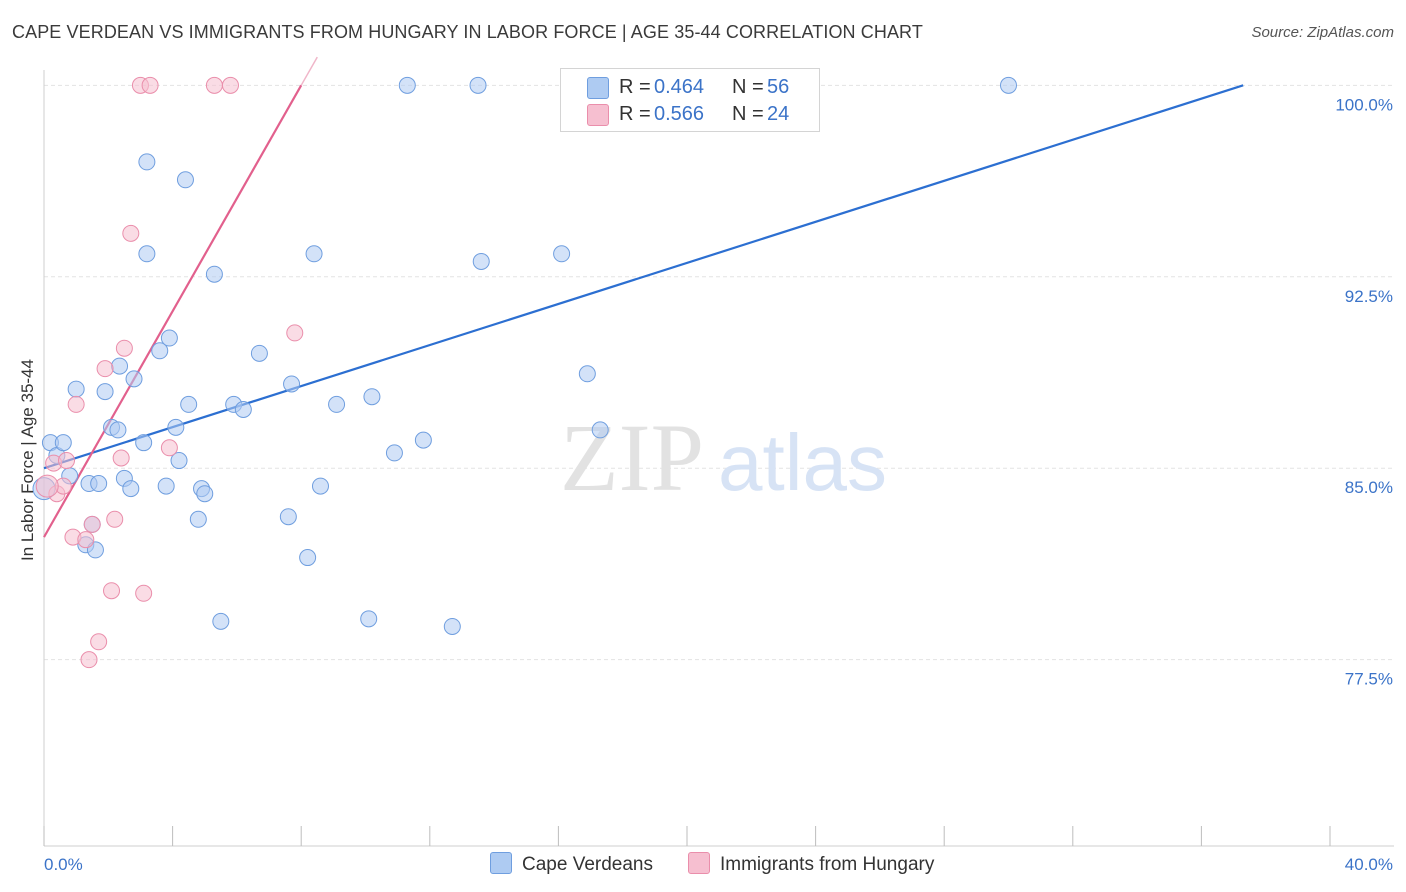  What do you see at coordinates (679, 114) in the screenshot?
I see `legend-r-value: 0.566` at bounding box center [679, 114].